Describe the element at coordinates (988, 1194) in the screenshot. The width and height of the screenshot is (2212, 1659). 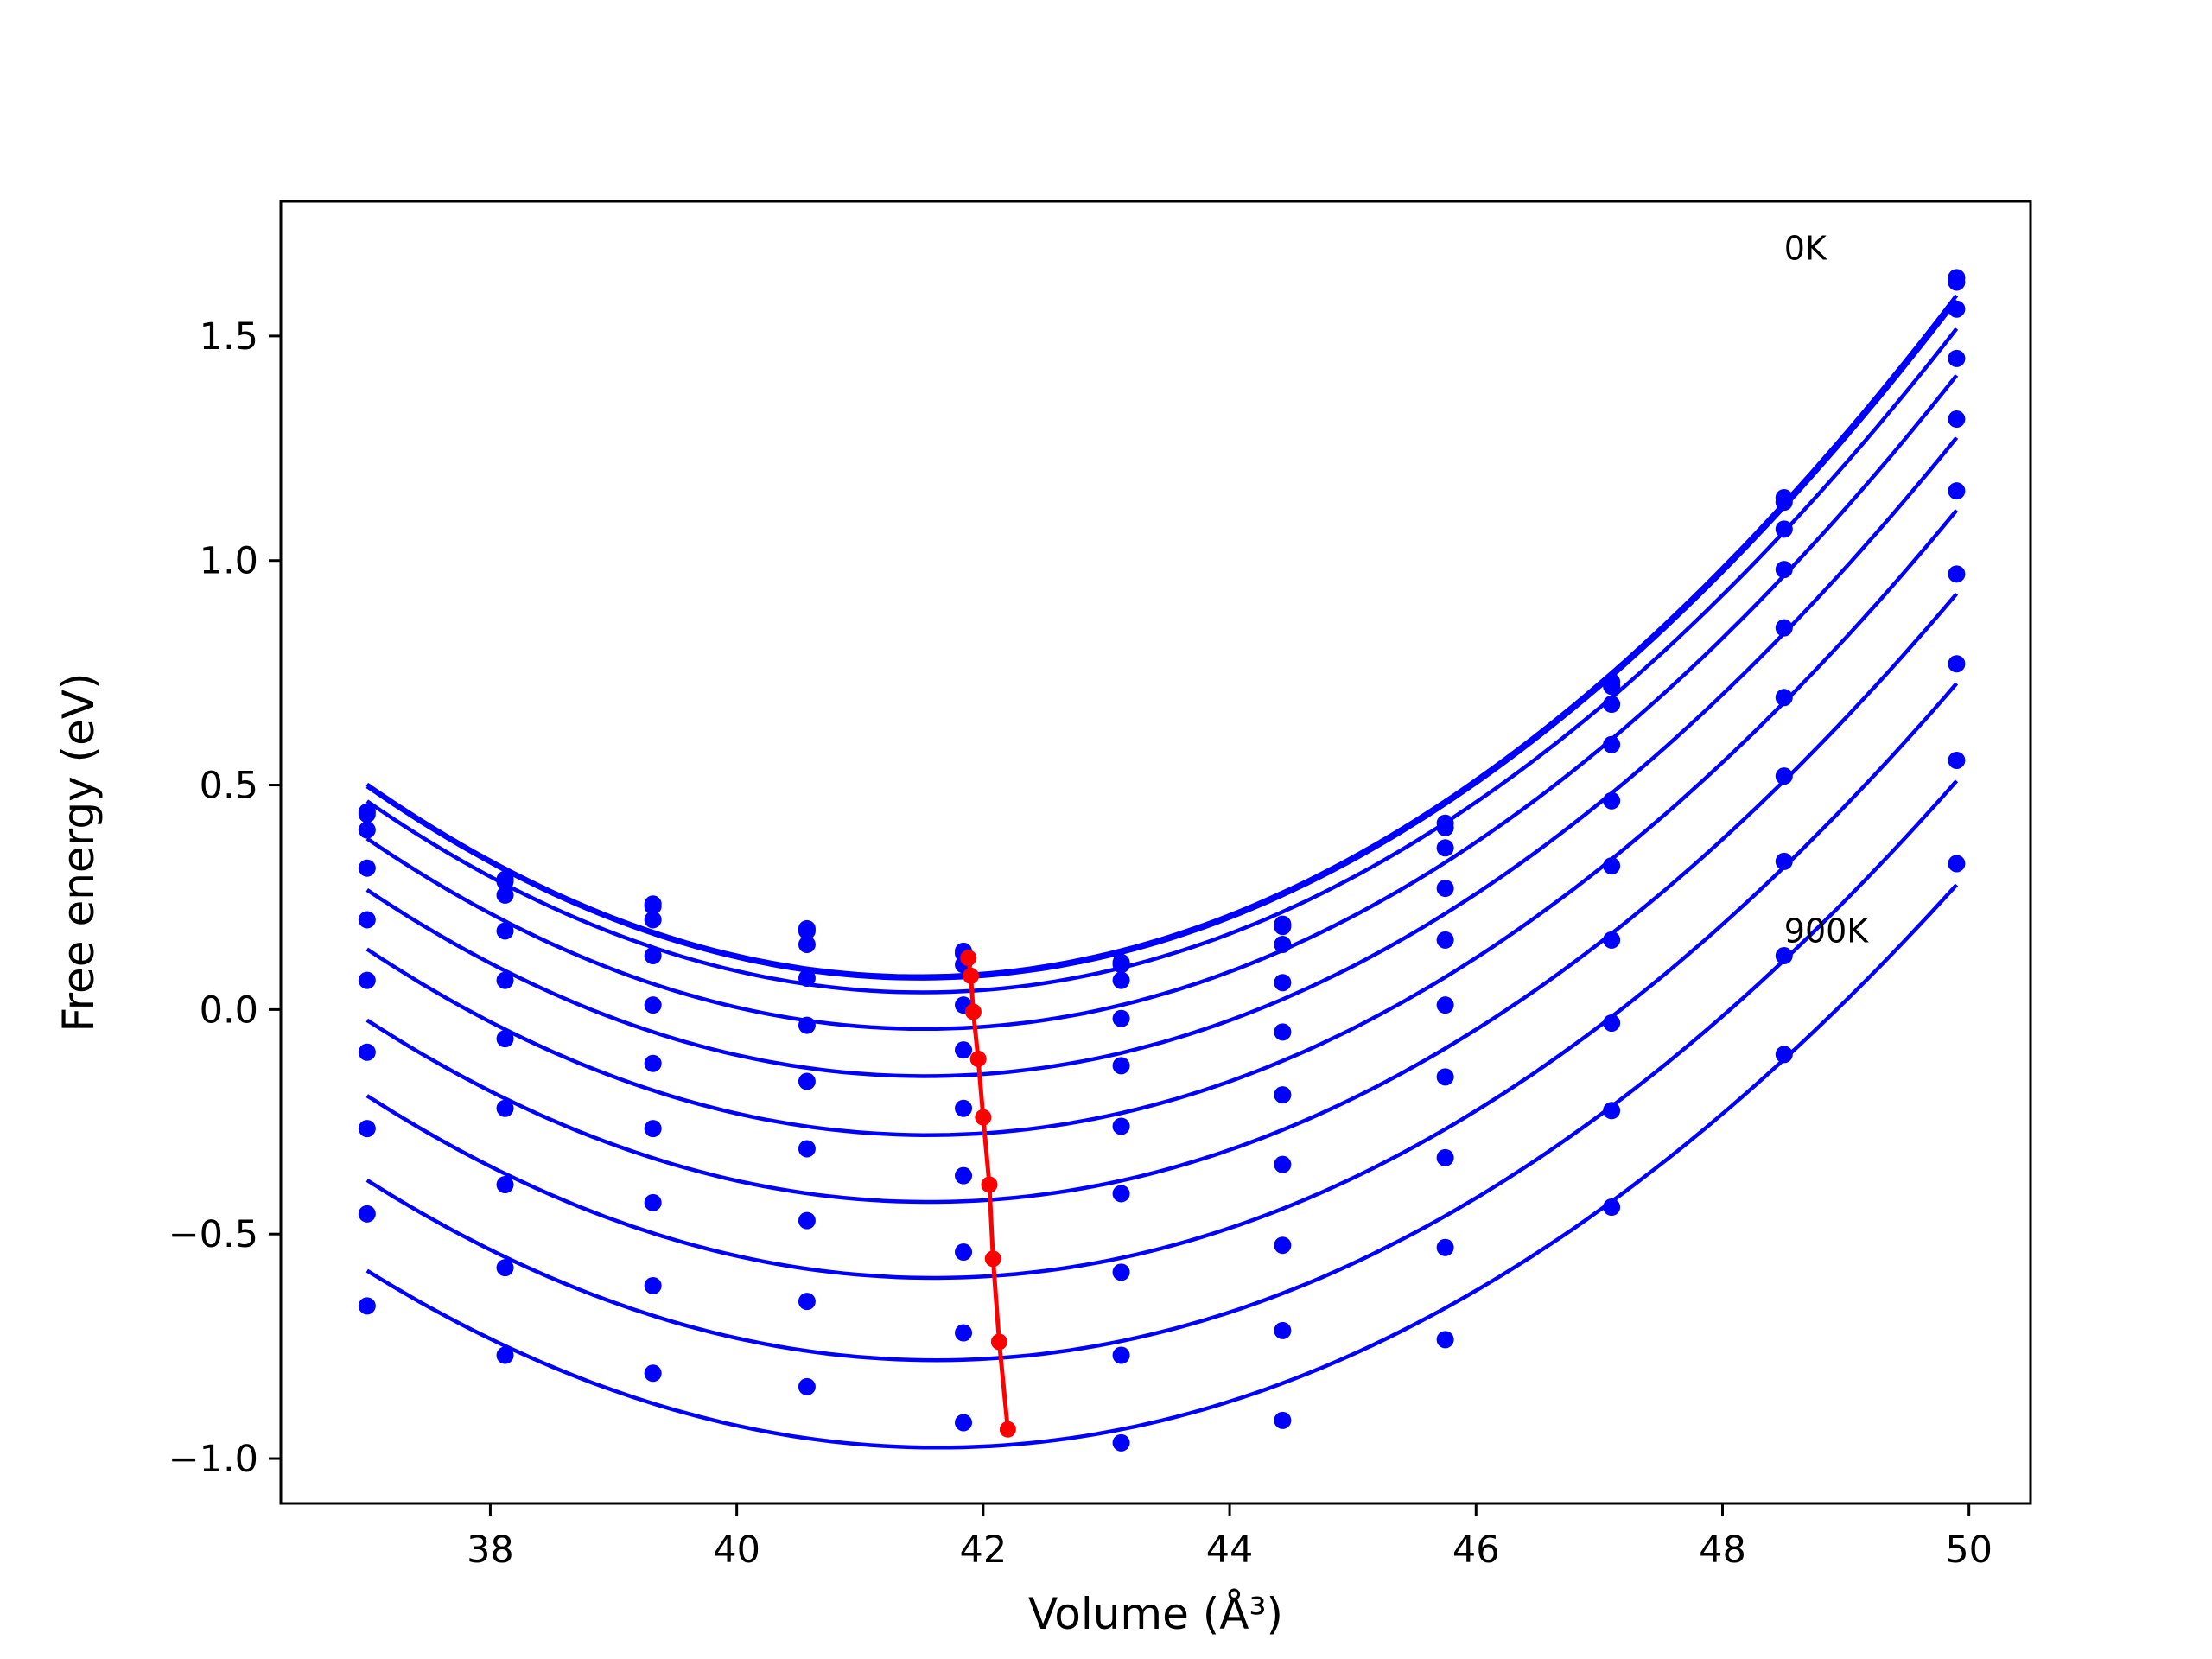
I see `minimum-path` at that location.